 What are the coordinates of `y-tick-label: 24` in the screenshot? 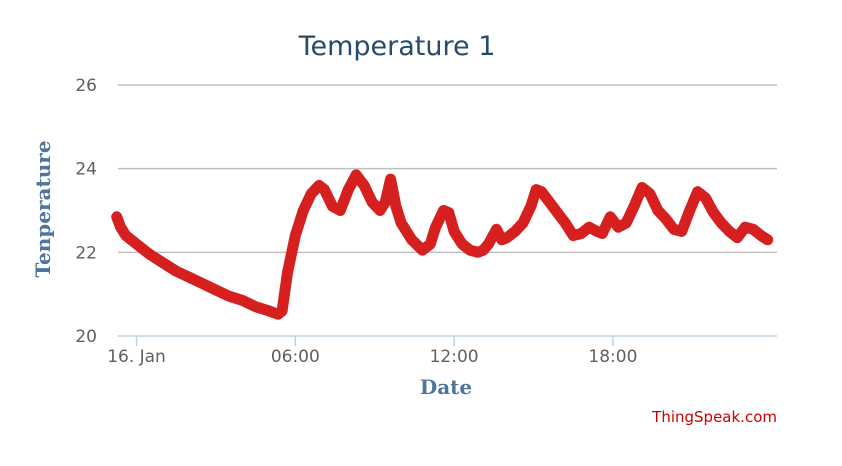 It's located at (86, 170).